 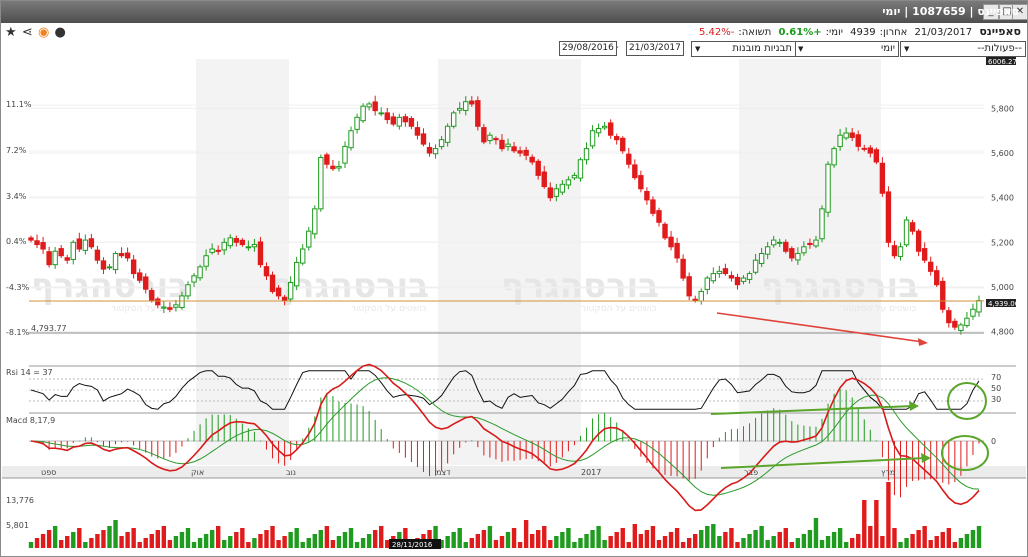 I want to click on price-trend-arrow, so click(x=820, y=327).